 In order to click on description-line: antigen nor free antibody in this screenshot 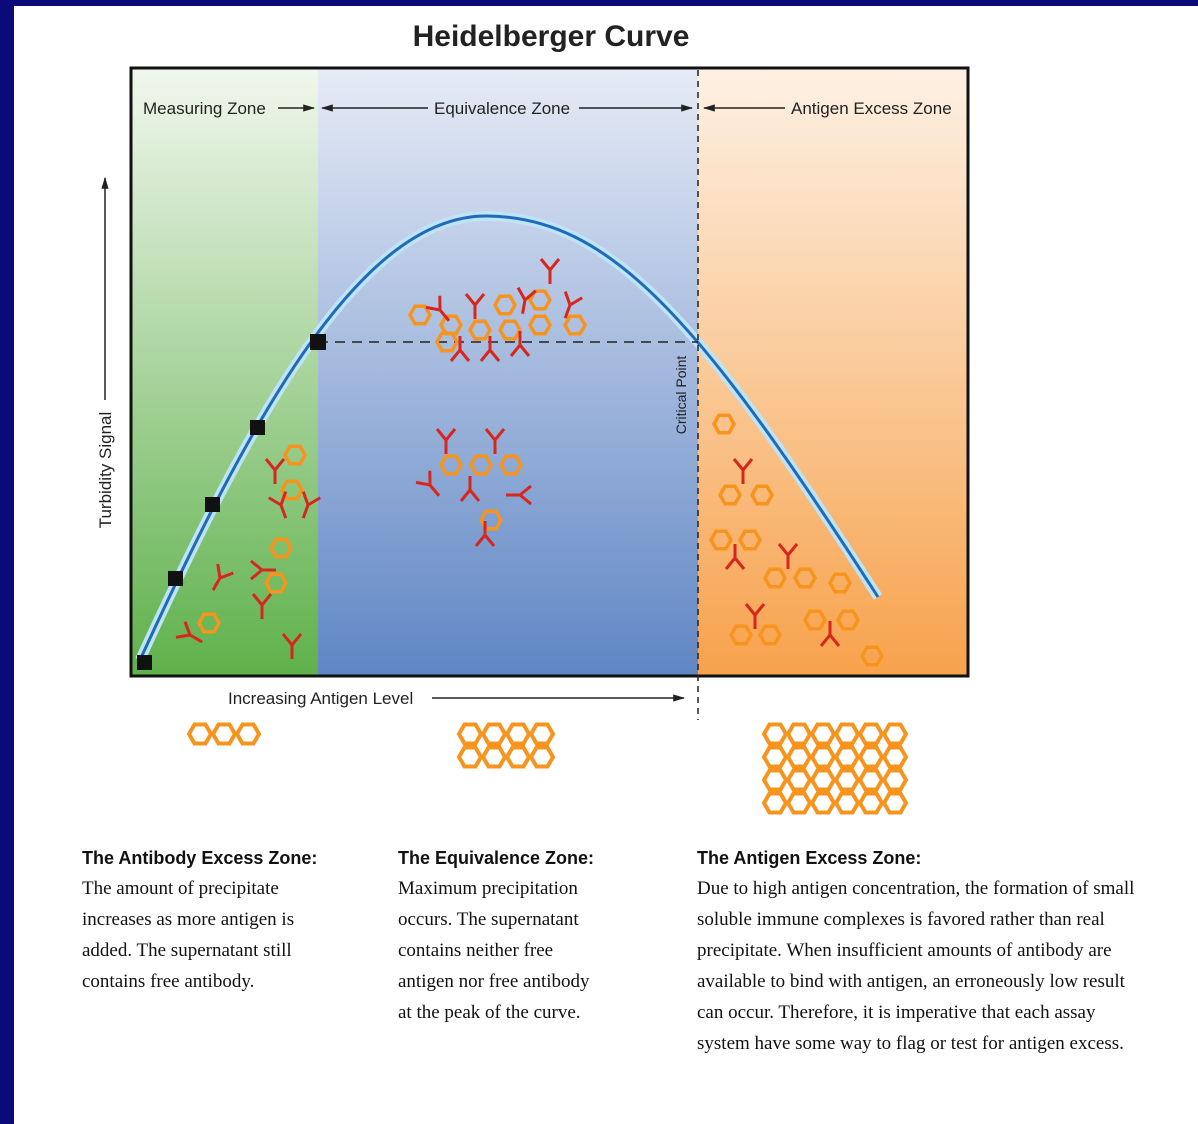, I will do `click(494, 981)`.